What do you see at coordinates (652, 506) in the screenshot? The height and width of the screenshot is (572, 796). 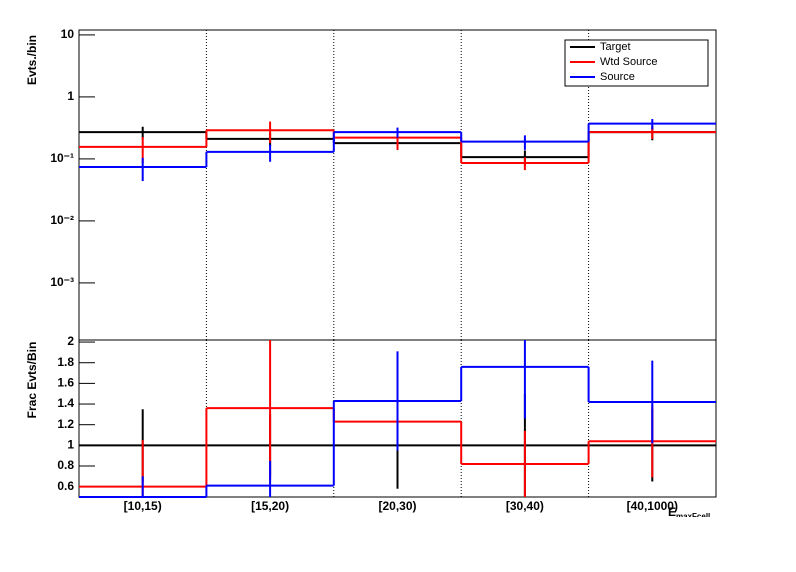 I see `x-tick-label: [40,1000)` at bounding box center [652, 506].